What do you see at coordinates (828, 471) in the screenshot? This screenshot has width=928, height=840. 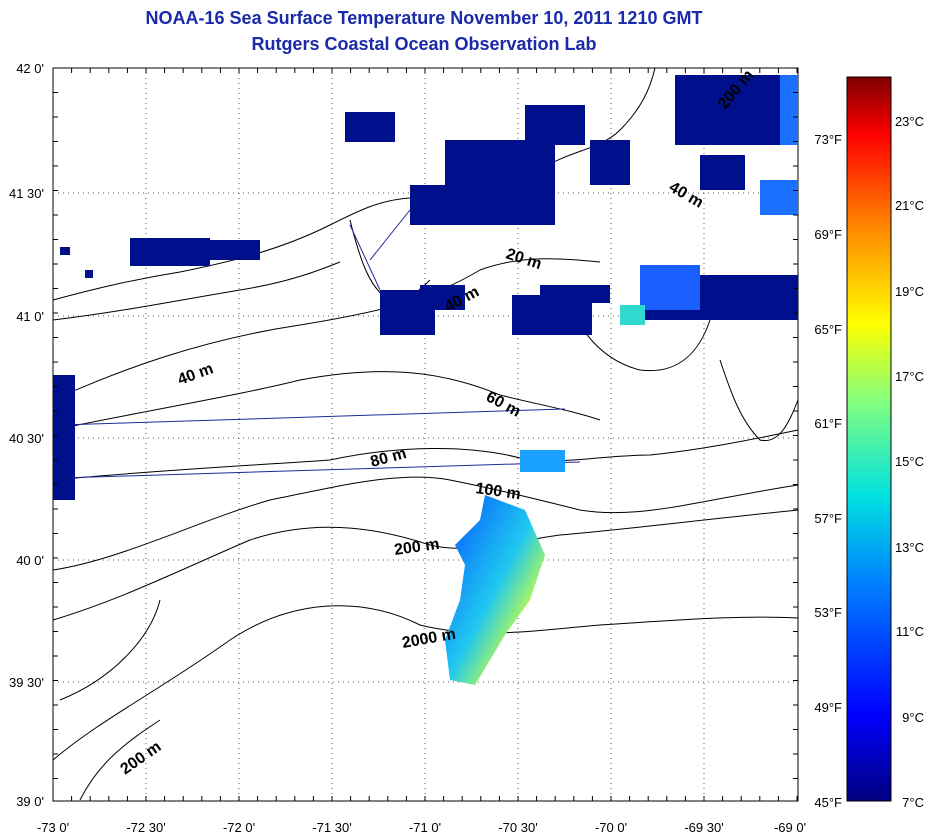 I see `colorbar-fahrenheit-labels: 73°F 69°F 65°F 61°F 57°F 53°F 49°F 45°F` at bounding box center [828, 471].